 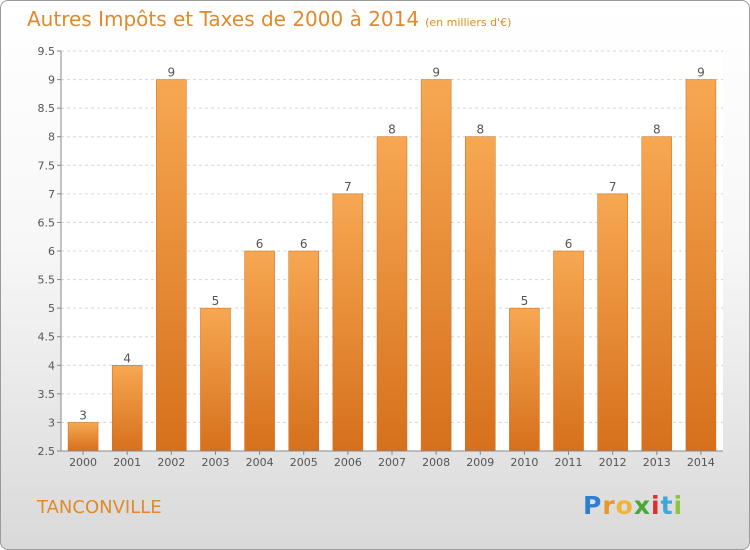 What do you see at coordinates (51, 137) in the screenshot?
I see `y-tick-label: 8` at bounding box center [51, 137].